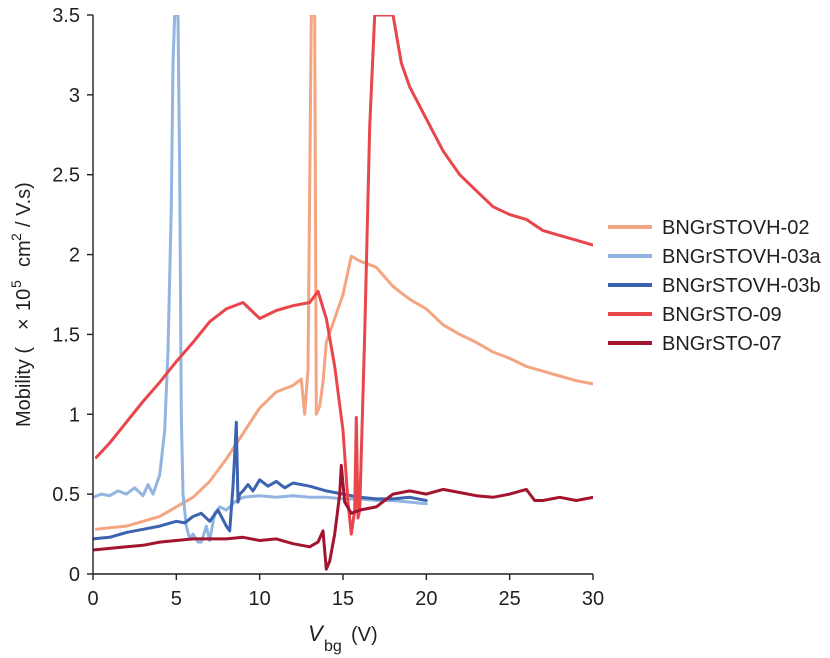 Image resolution: width=830 pixels, height=658 pixels. Describe the element at coordinates (593, 599) in the screenshot. I see `x-tick-label: 30` at that location.